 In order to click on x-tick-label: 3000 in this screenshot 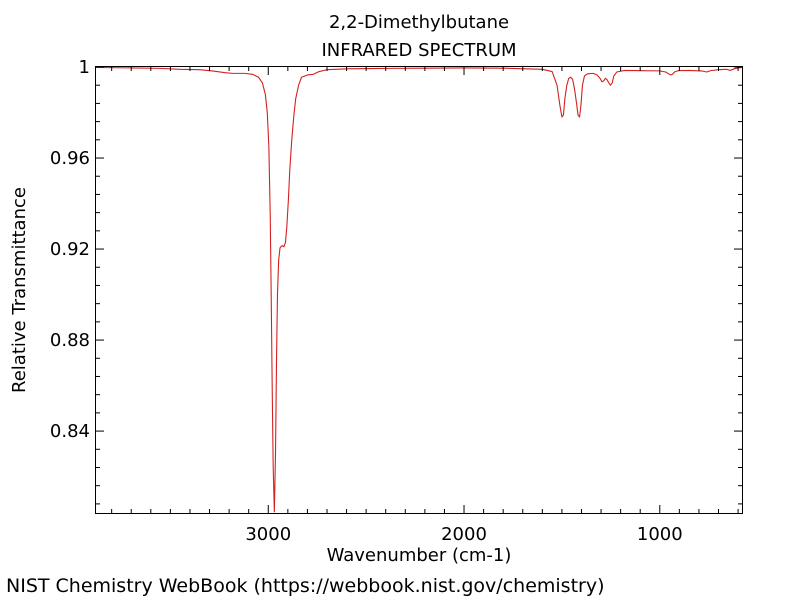, I will do `click(268, 534)`.